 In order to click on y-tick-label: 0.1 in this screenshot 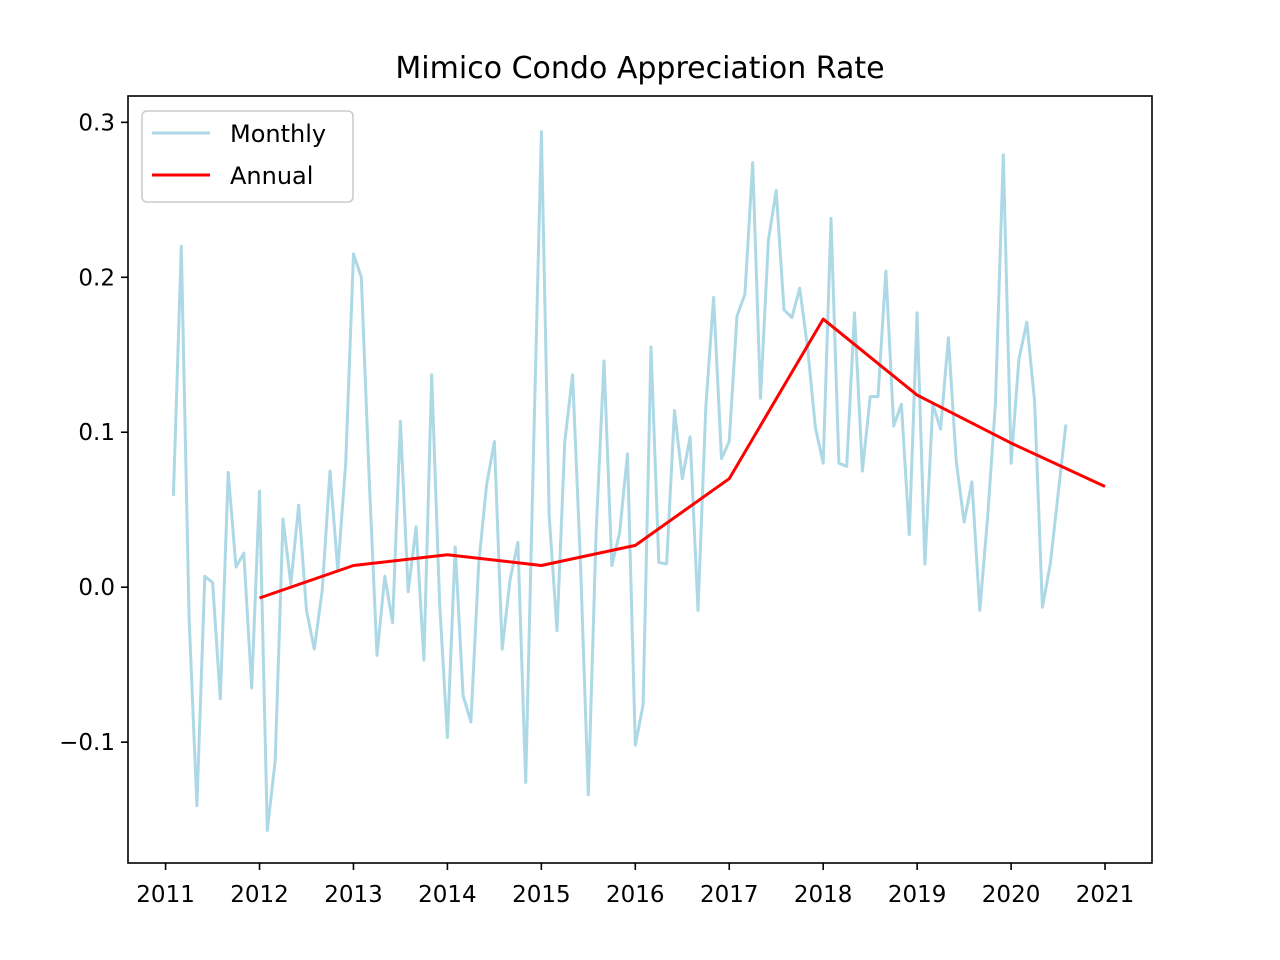, I will do `click(96, 433)`.